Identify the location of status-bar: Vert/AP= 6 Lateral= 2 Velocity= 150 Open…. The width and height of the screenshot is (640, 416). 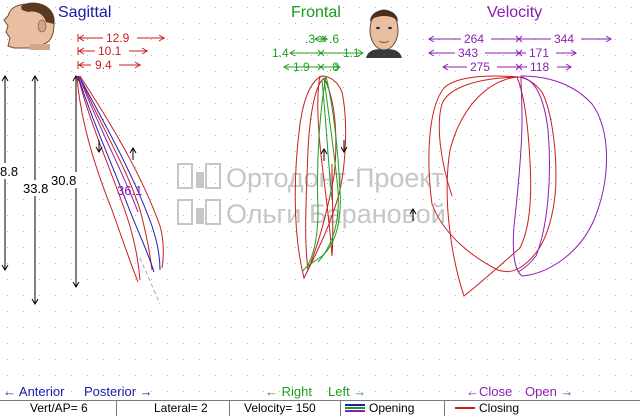
(320, 408).